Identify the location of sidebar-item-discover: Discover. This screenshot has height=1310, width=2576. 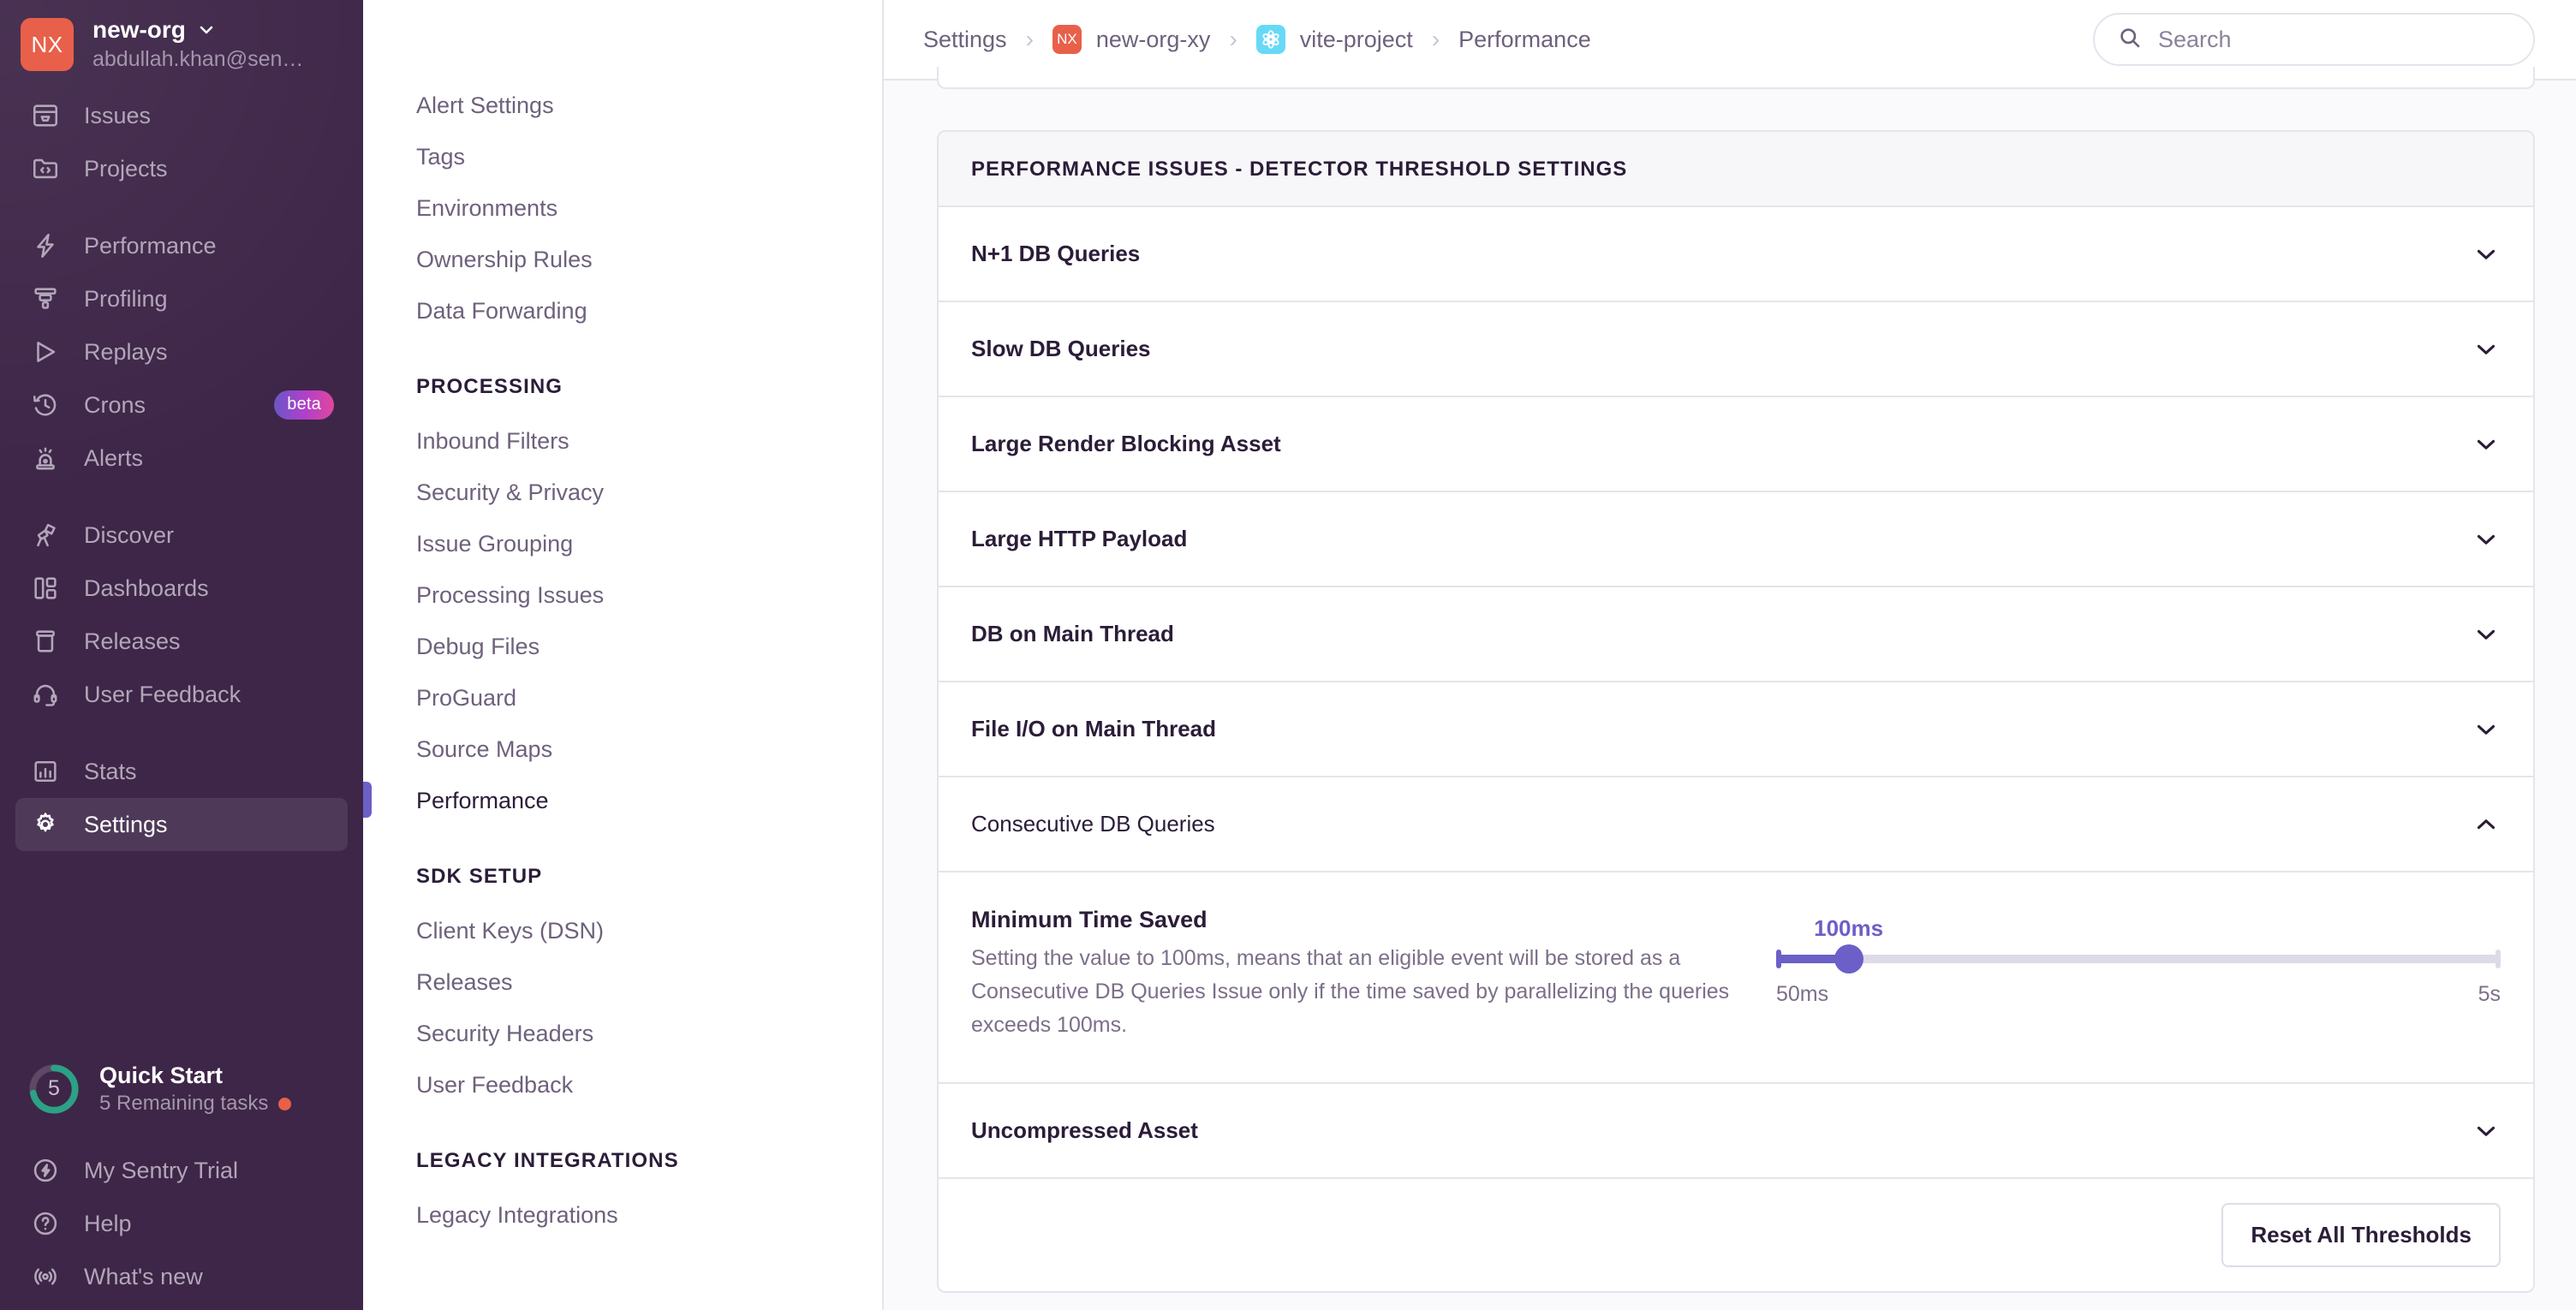
(181, 535).